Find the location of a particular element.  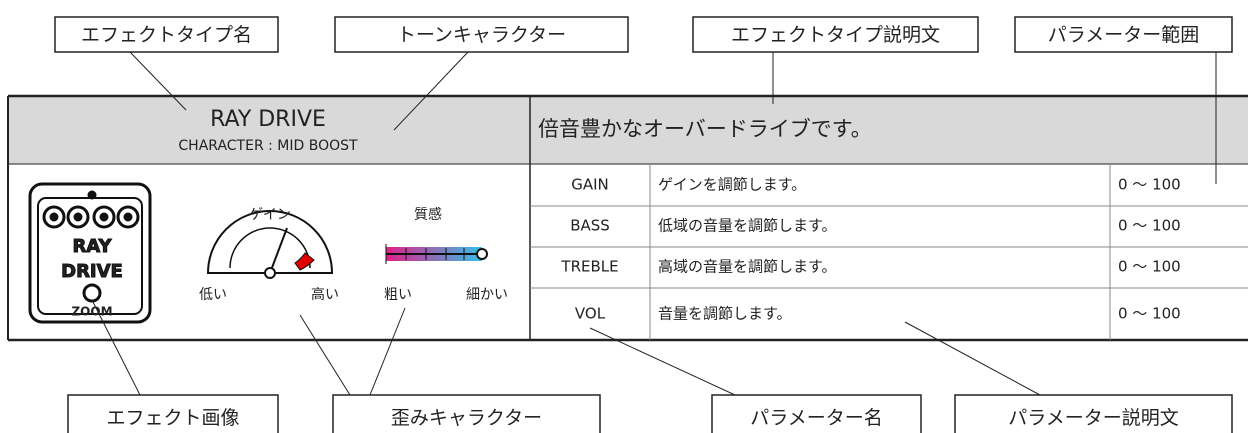

callout-label: エフェクトタイプ説明文 is located at coordinates (835, 35).